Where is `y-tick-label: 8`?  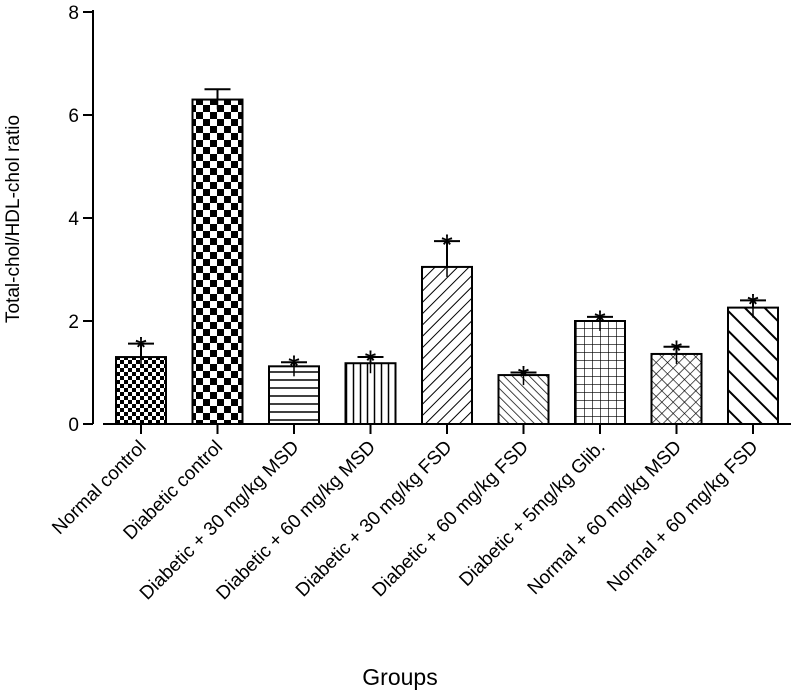 y-tick-label: 8 is located at coordinates (73, 13).